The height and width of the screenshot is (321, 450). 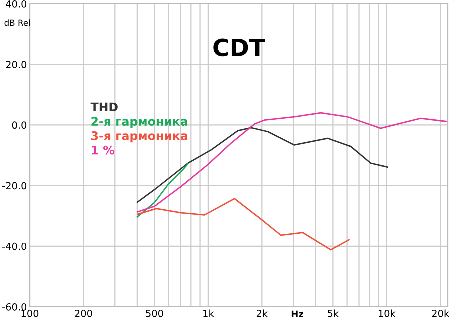 What do you see at coordinates (298, 314) in the screenshot?
I see `x-axis-title: Hz` at bounding box center [298, 314].